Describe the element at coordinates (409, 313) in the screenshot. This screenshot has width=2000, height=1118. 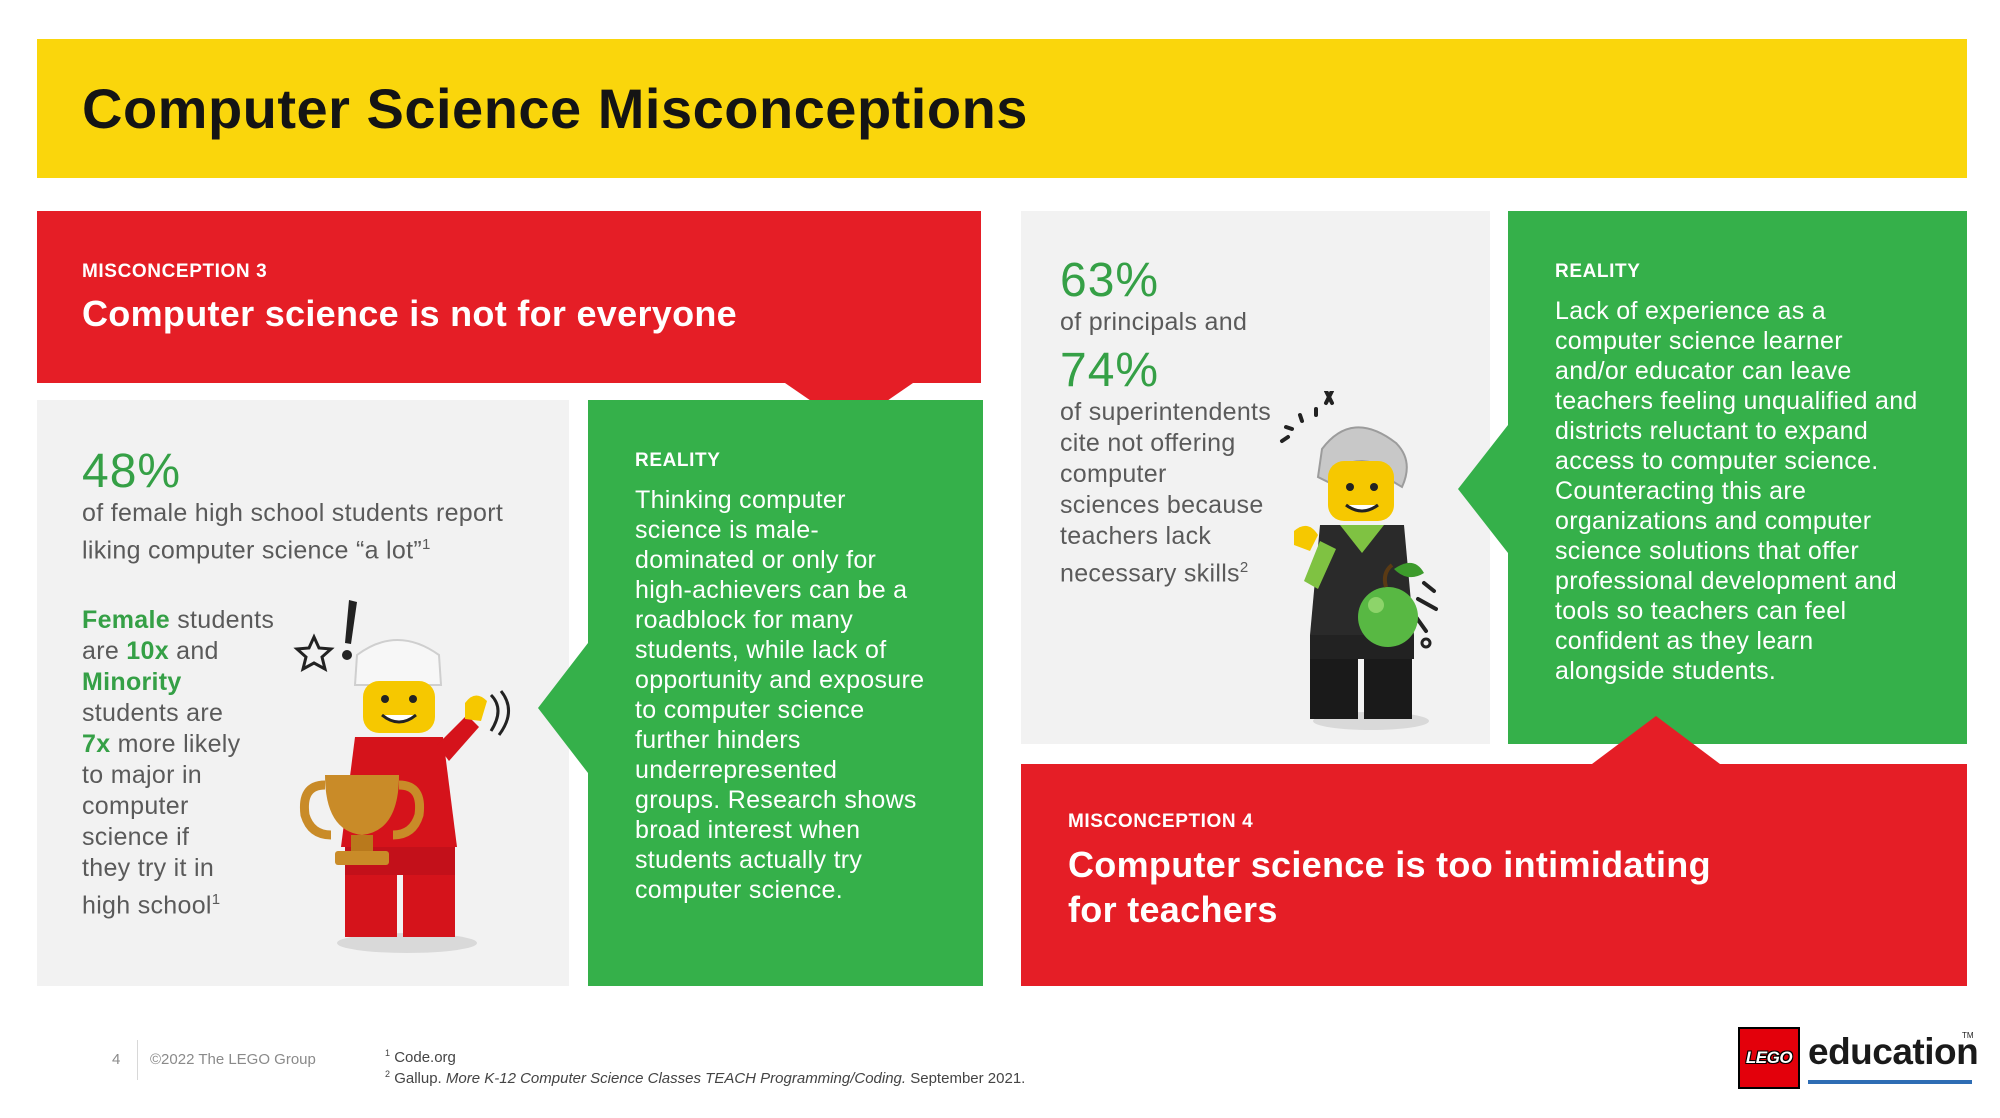
I see `misconception-3-heading: Computer science is not for everyone` at that location.